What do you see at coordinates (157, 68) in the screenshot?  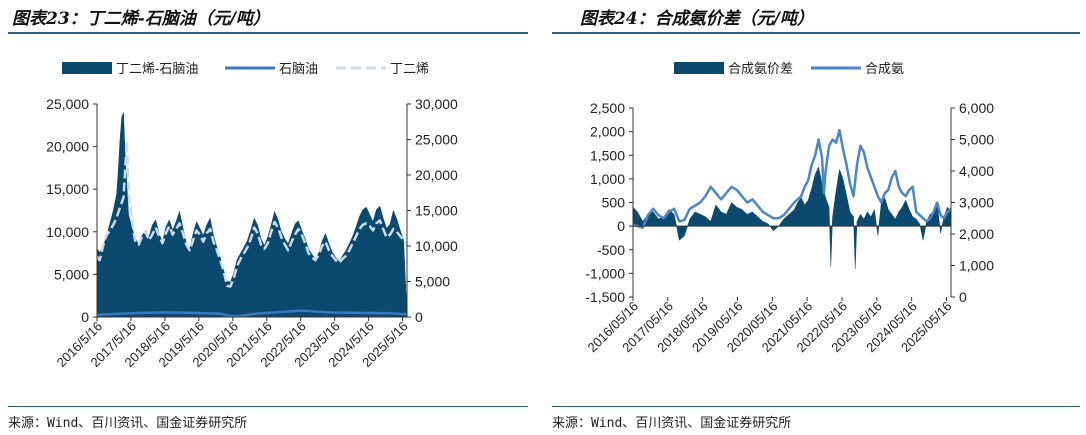 I see `legend-label-0: 丁二烯-石脑油` at bounding box center [157, 68].